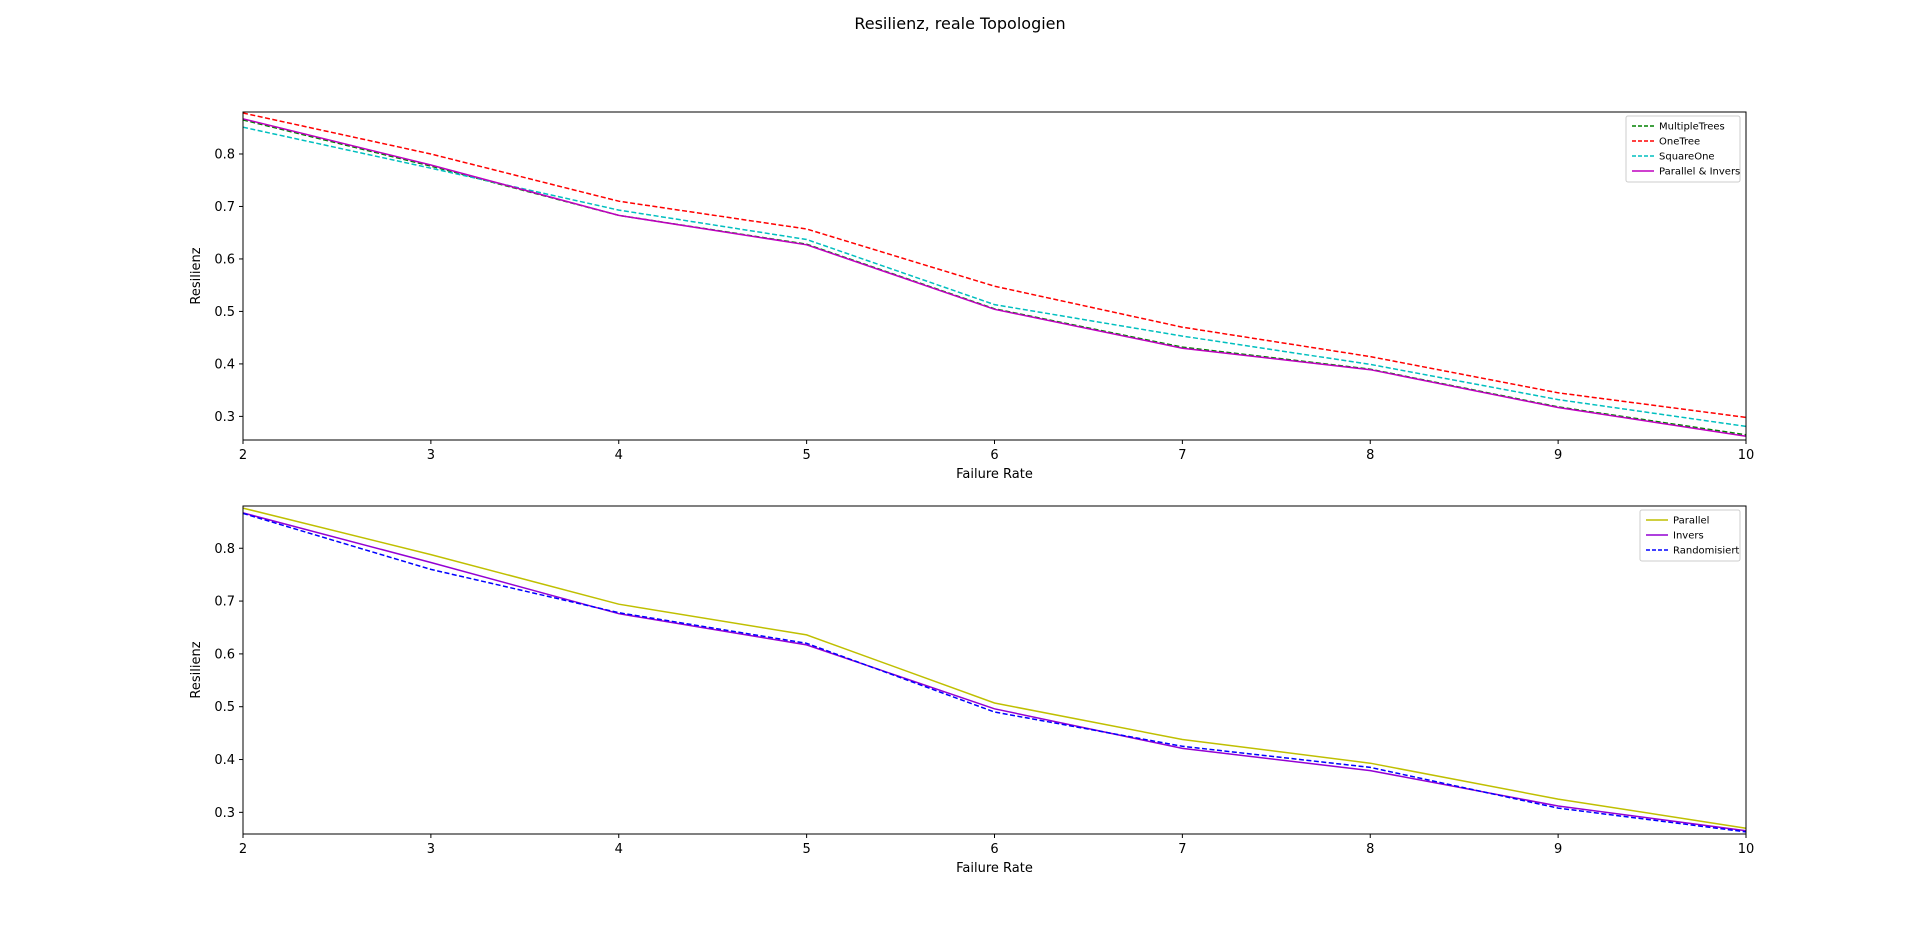 The height and width of the screenshot is (927, 1920). I want to click on legend: Parallel Invers Randomisiert, so click(1690, 535).